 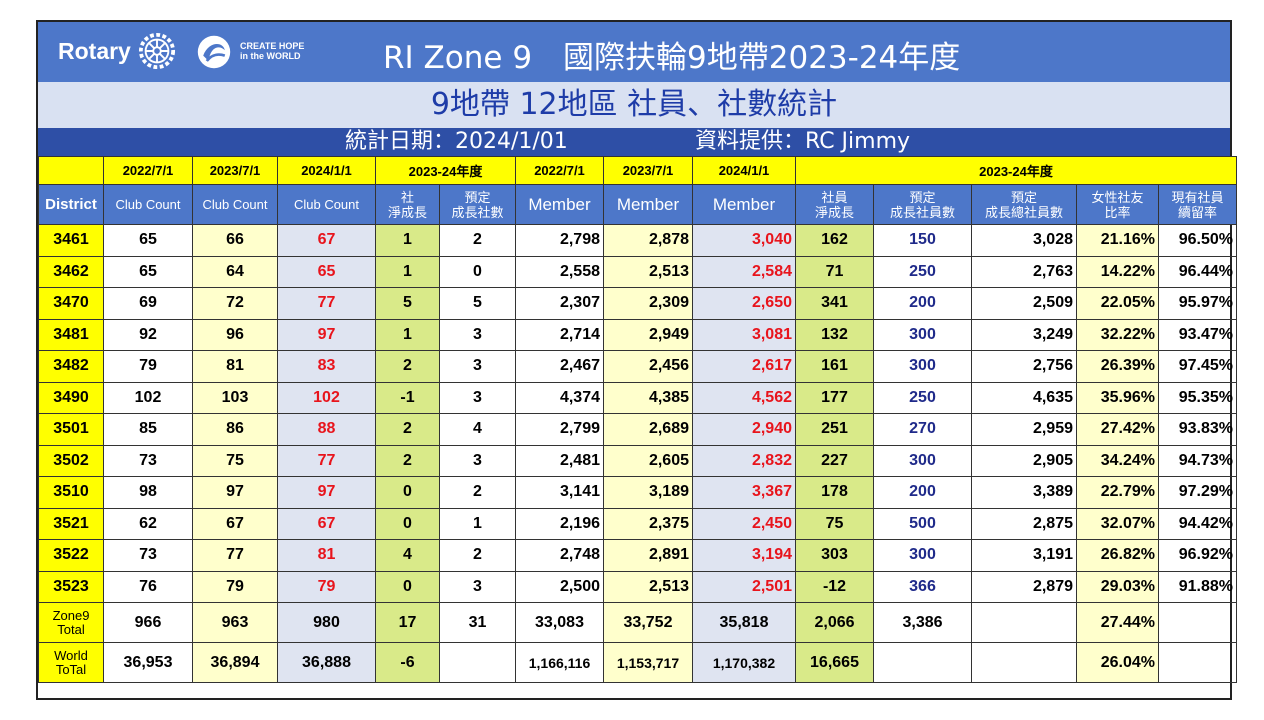 What do you see at coordinates (1024, 240) in the screenshot?
I see `cell-member-total-target: 3,028` at bounding box center [1024, 240].